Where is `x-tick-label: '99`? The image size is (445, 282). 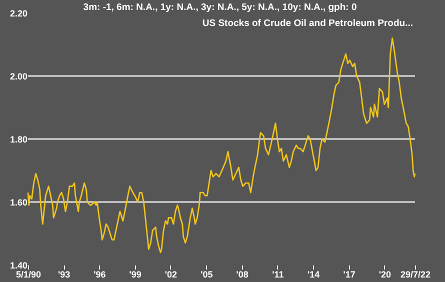
x-tick-label: '99 is located at coordinates (135, 275).